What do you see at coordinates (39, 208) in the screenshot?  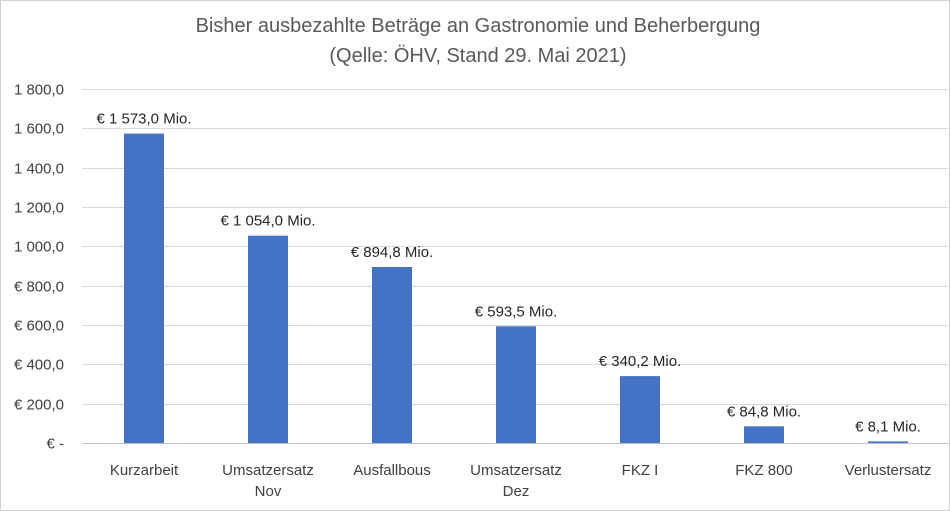 I see `y-tick-label: 1 200,0` at bounding box center [39, 208].